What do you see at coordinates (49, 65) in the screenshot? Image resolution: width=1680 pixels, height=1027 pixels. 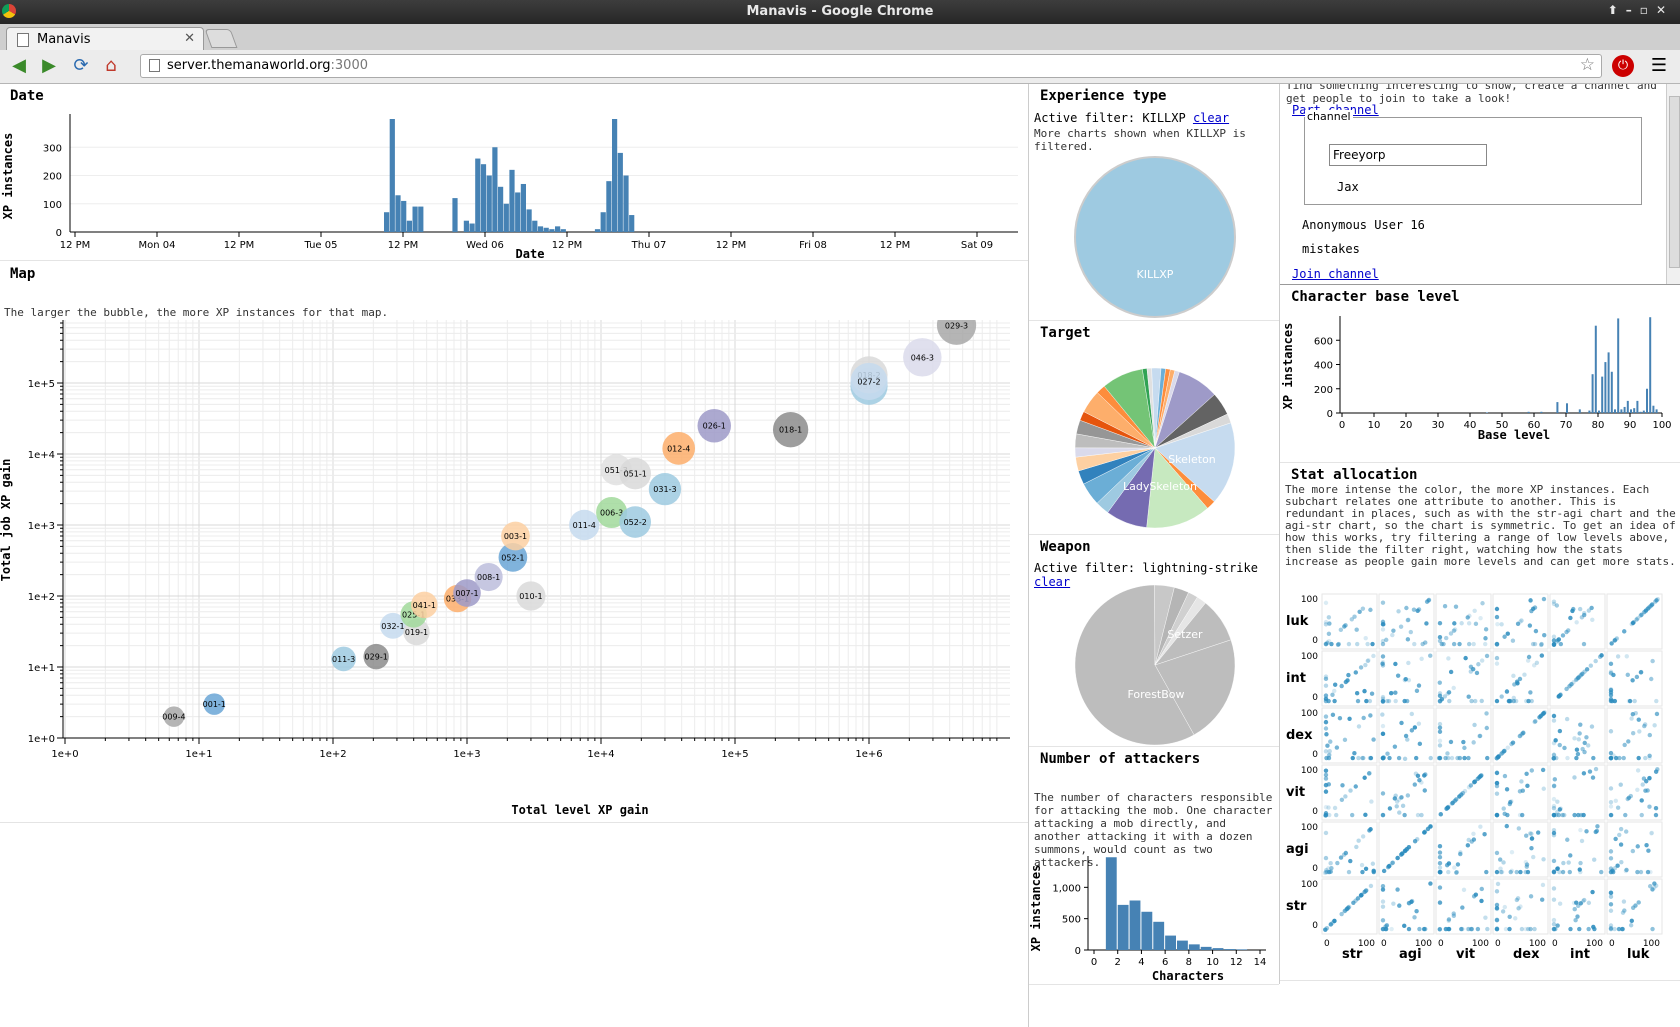 I see `forward-arrow-icon: ▶` at bounding box center [49, 65].